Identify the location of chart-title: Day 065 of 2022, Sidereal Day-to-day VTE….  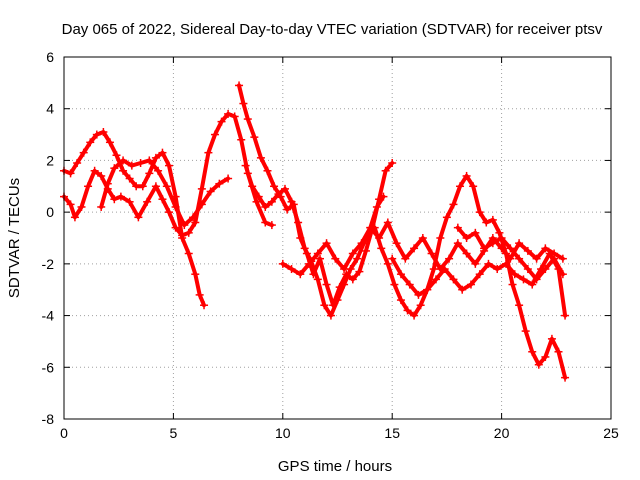
(332, 29).